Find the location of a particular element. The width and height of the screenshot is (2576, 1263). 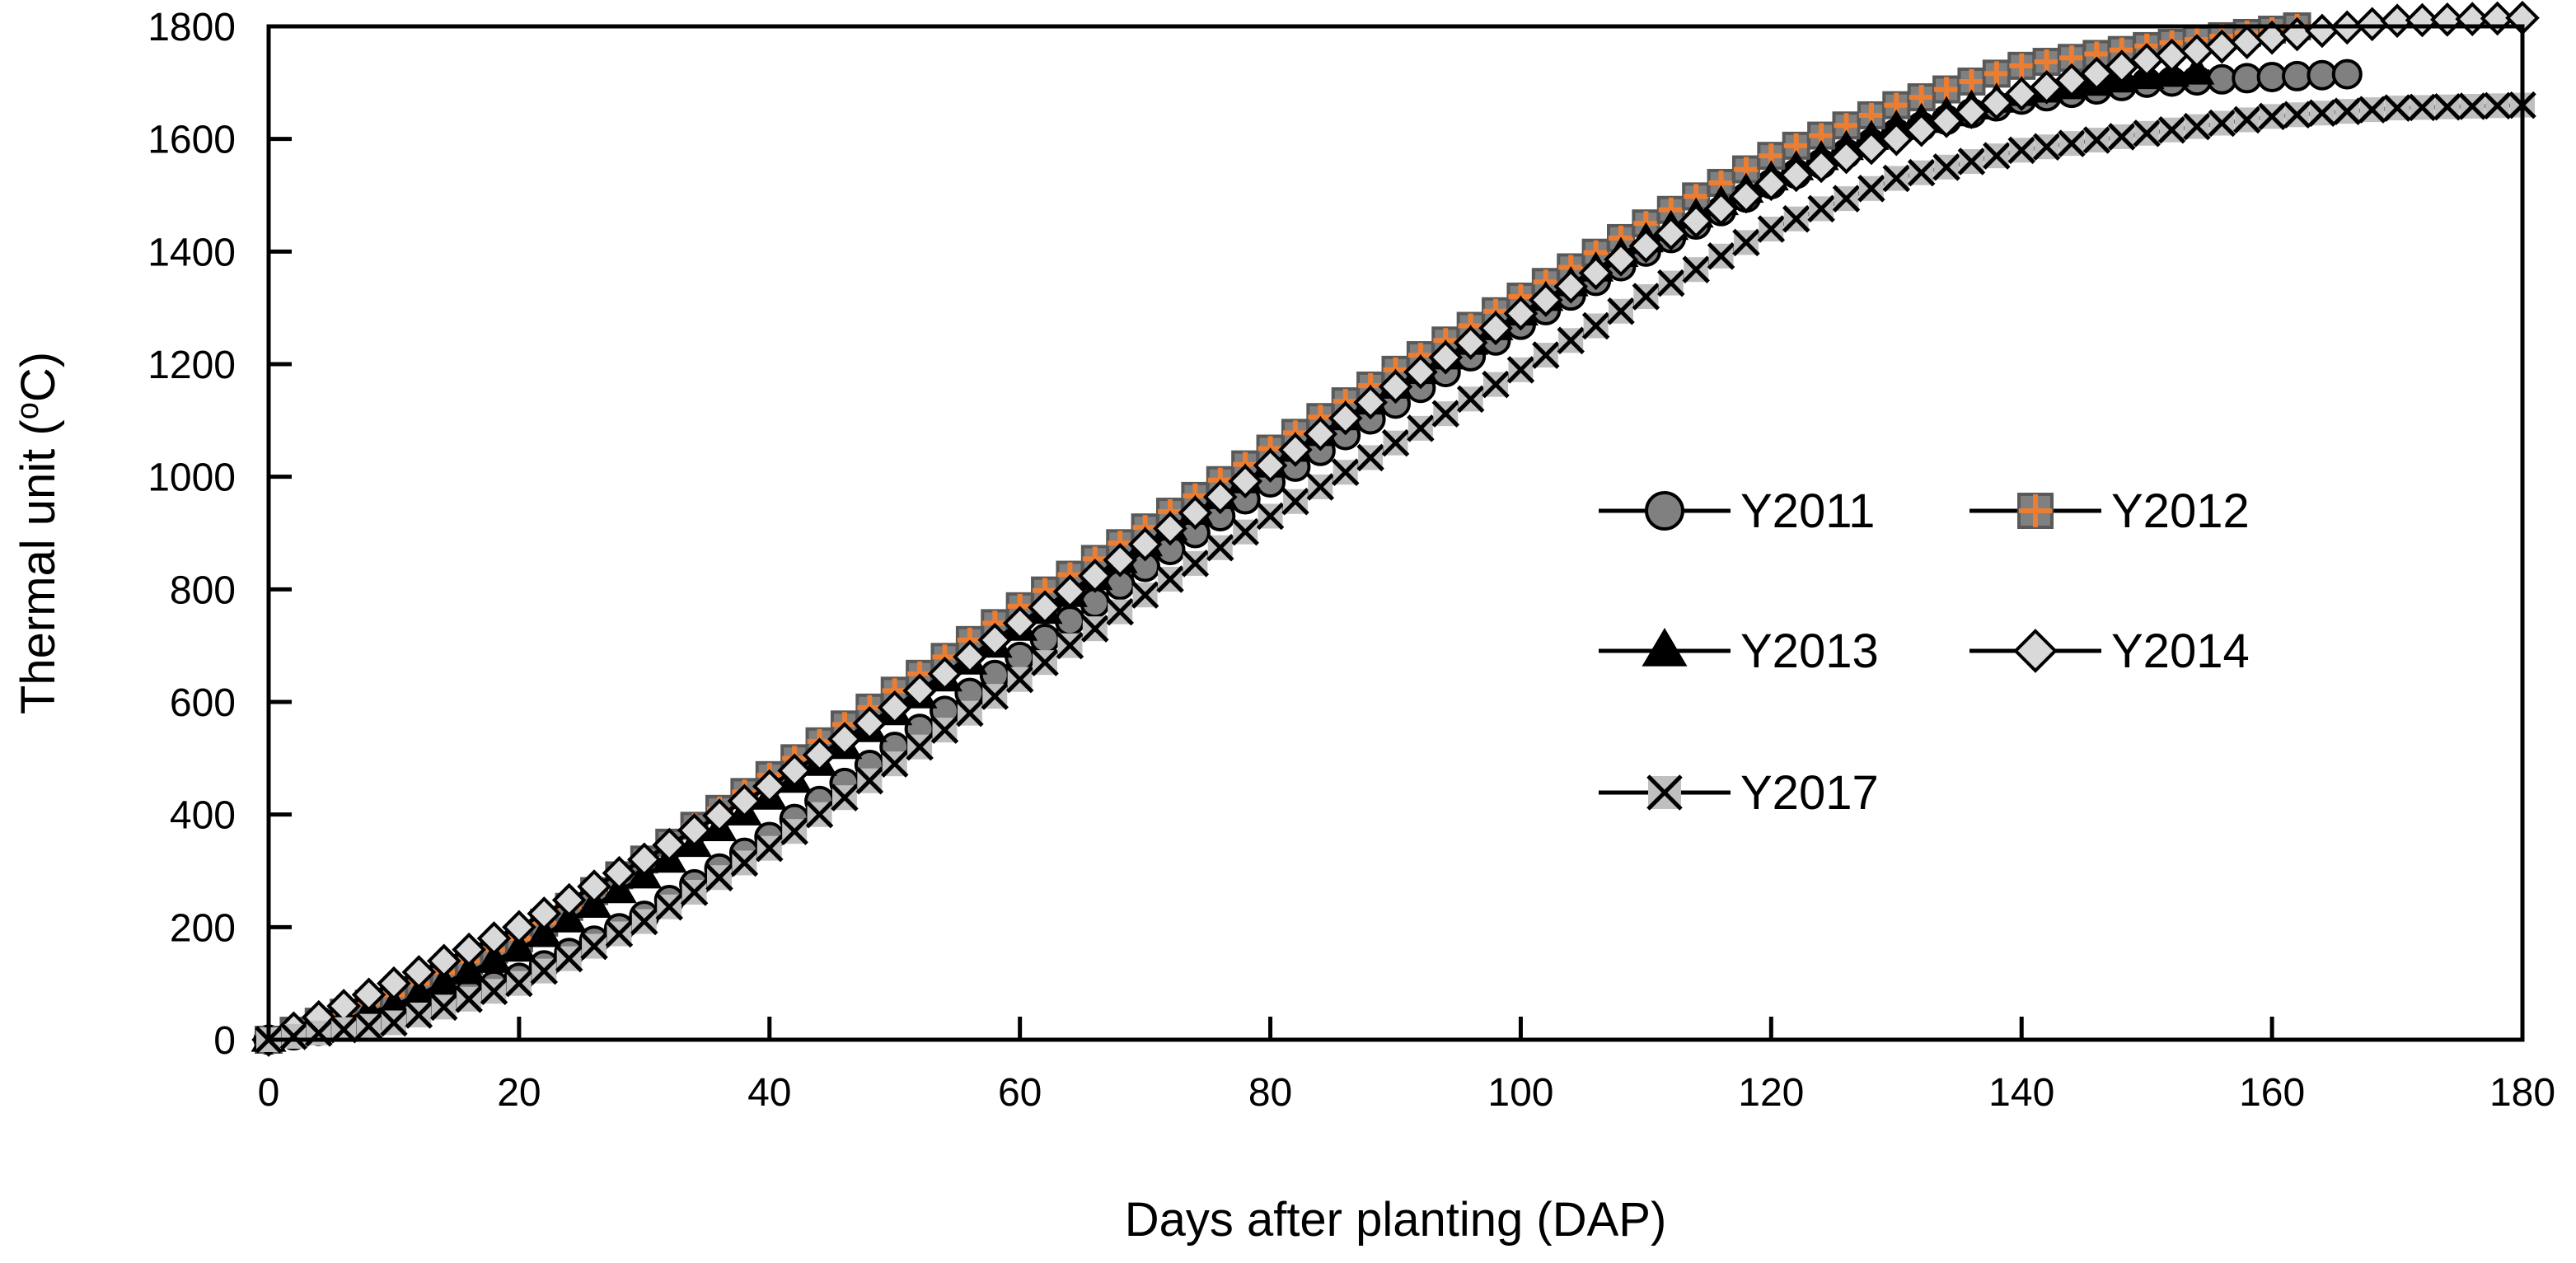

y-axis-title-main: Thermal unit ( is located at coordinates (38, 566).